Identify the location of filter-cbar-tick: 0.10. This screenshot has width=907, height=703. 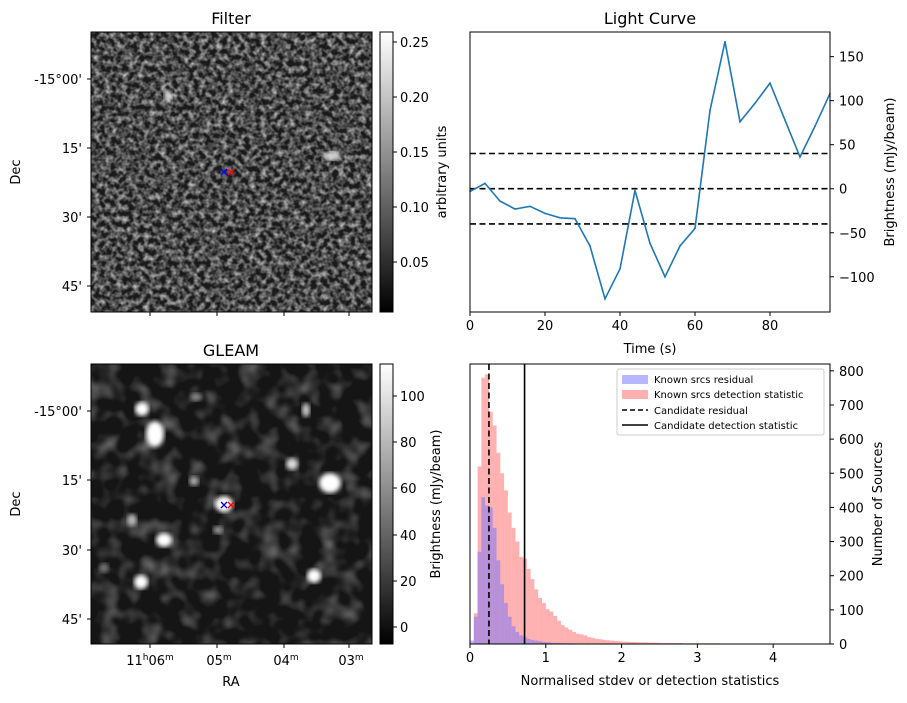
(414, 208).